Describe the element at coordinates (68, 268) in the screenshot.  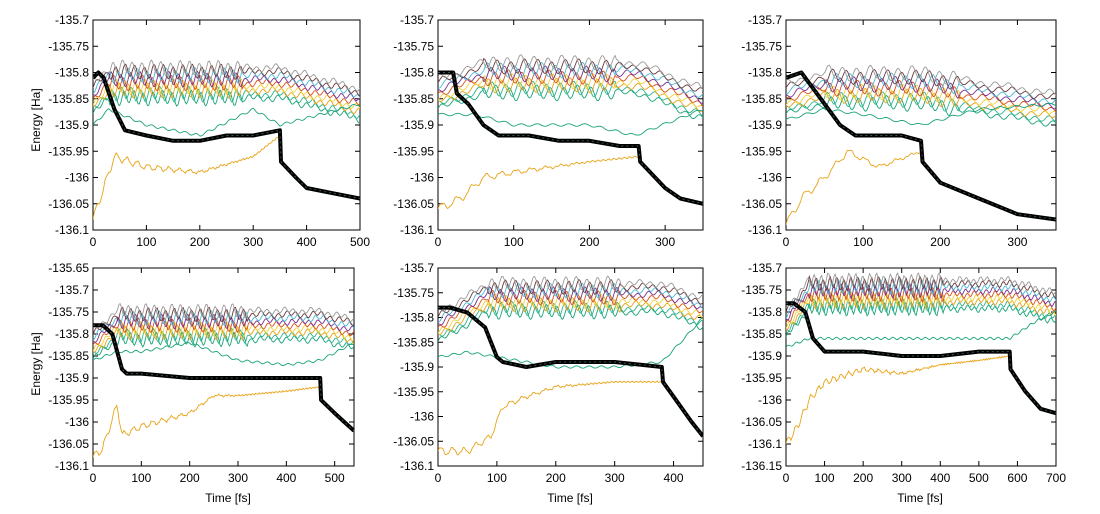
I see `y-tick-label: -135.65` at that location.